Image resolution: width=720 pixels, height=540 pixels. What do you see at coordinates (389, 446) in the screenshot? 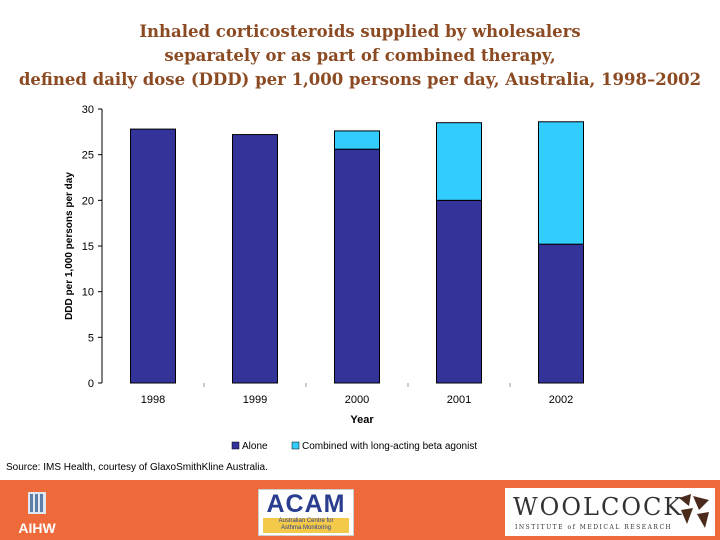
I see `legend-label: Combined with long-acting beta agonist` at bounding box center [389, 446].